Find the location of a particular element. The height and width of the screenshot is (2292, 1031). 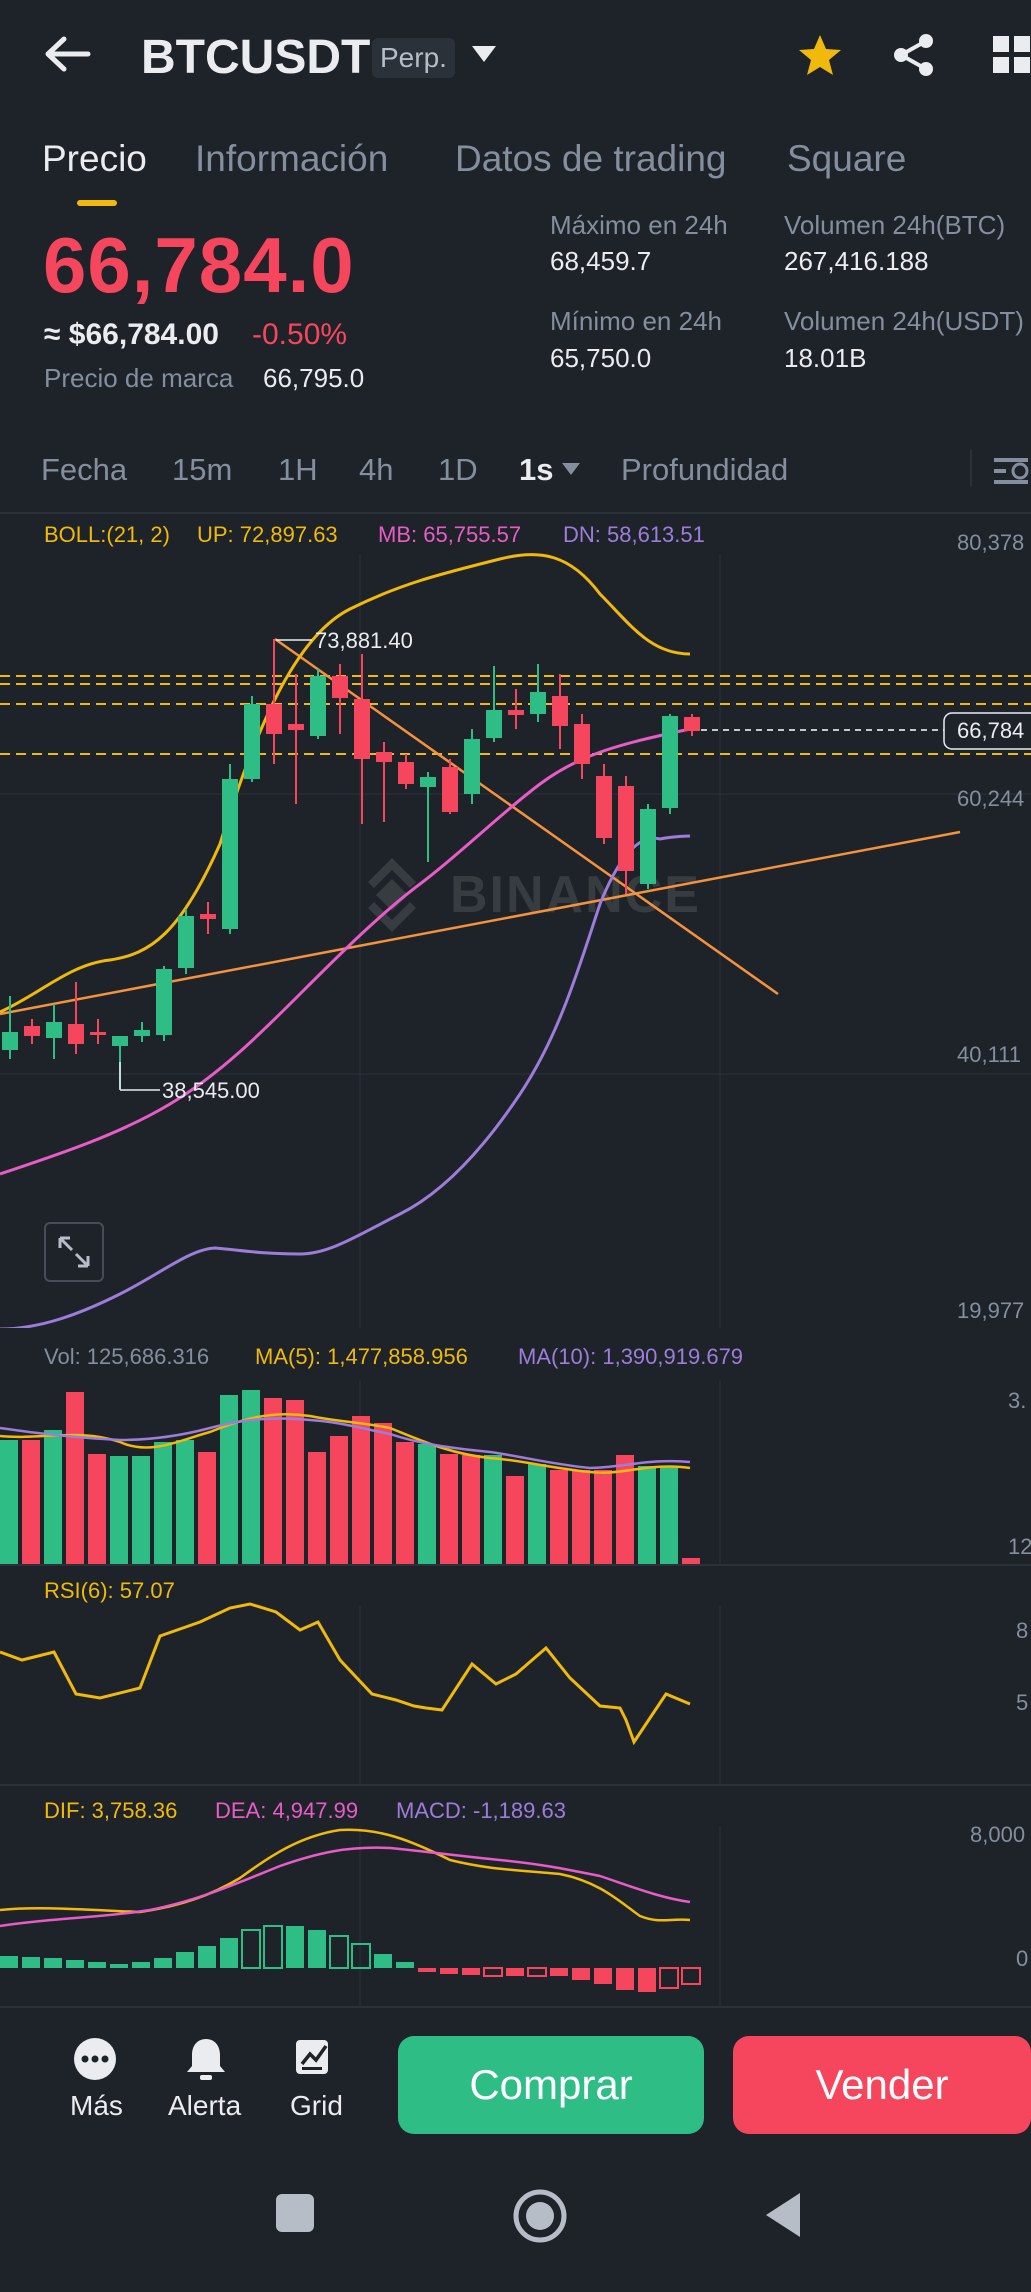

low-marker-label: 38,545.00 is located at coordinates (211, 1090).